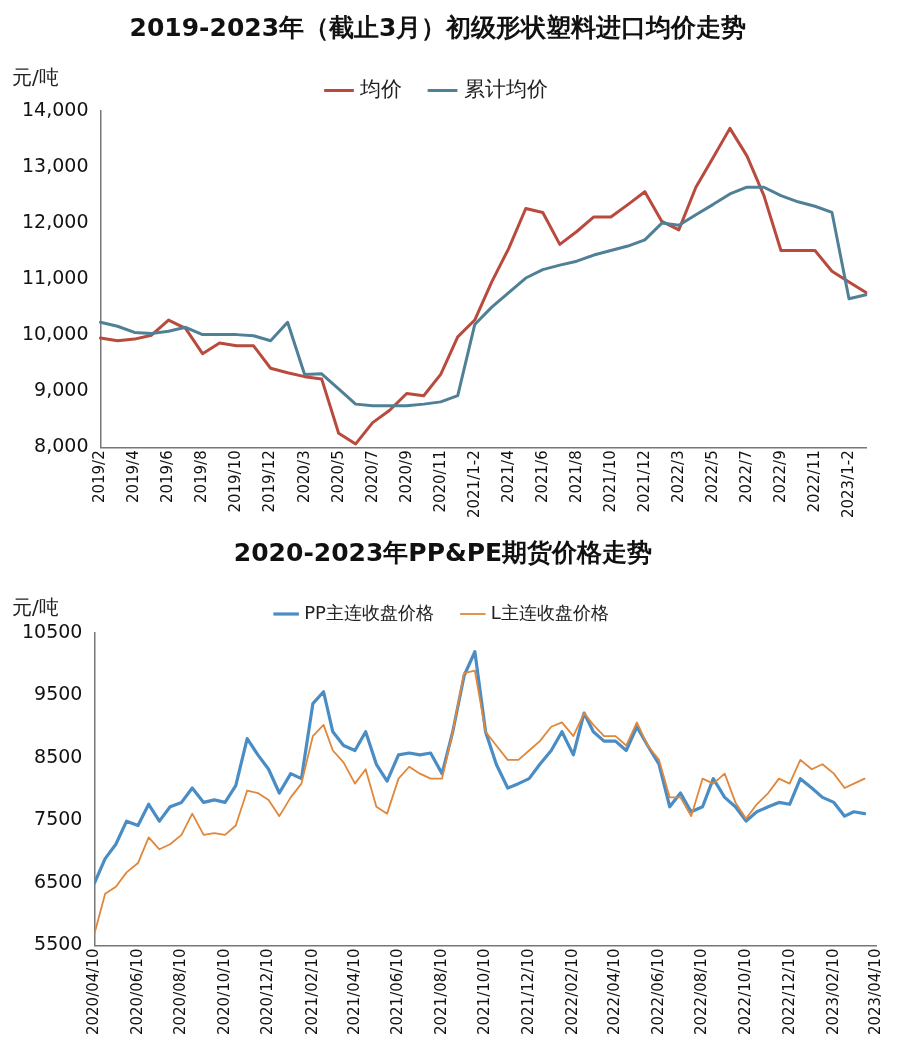  What do you see at coordinates (52, 630) in the screenshot?
I see `y-tick-label: 10500` at bounding box center [52, 630].